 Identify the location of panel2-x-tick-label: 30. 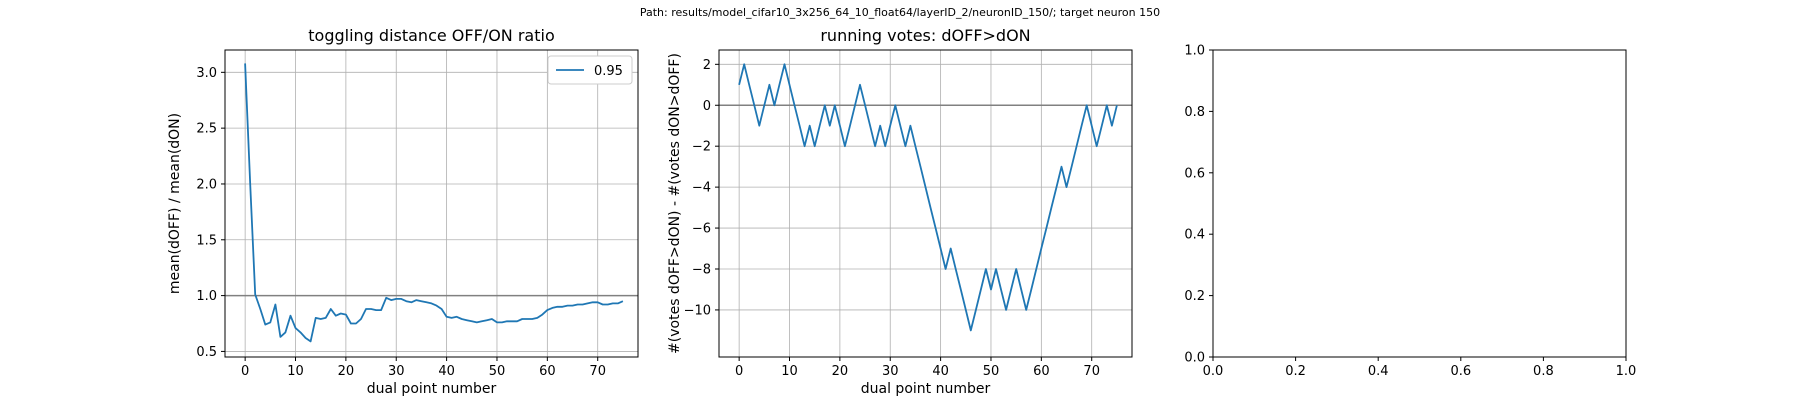
(890, 371).